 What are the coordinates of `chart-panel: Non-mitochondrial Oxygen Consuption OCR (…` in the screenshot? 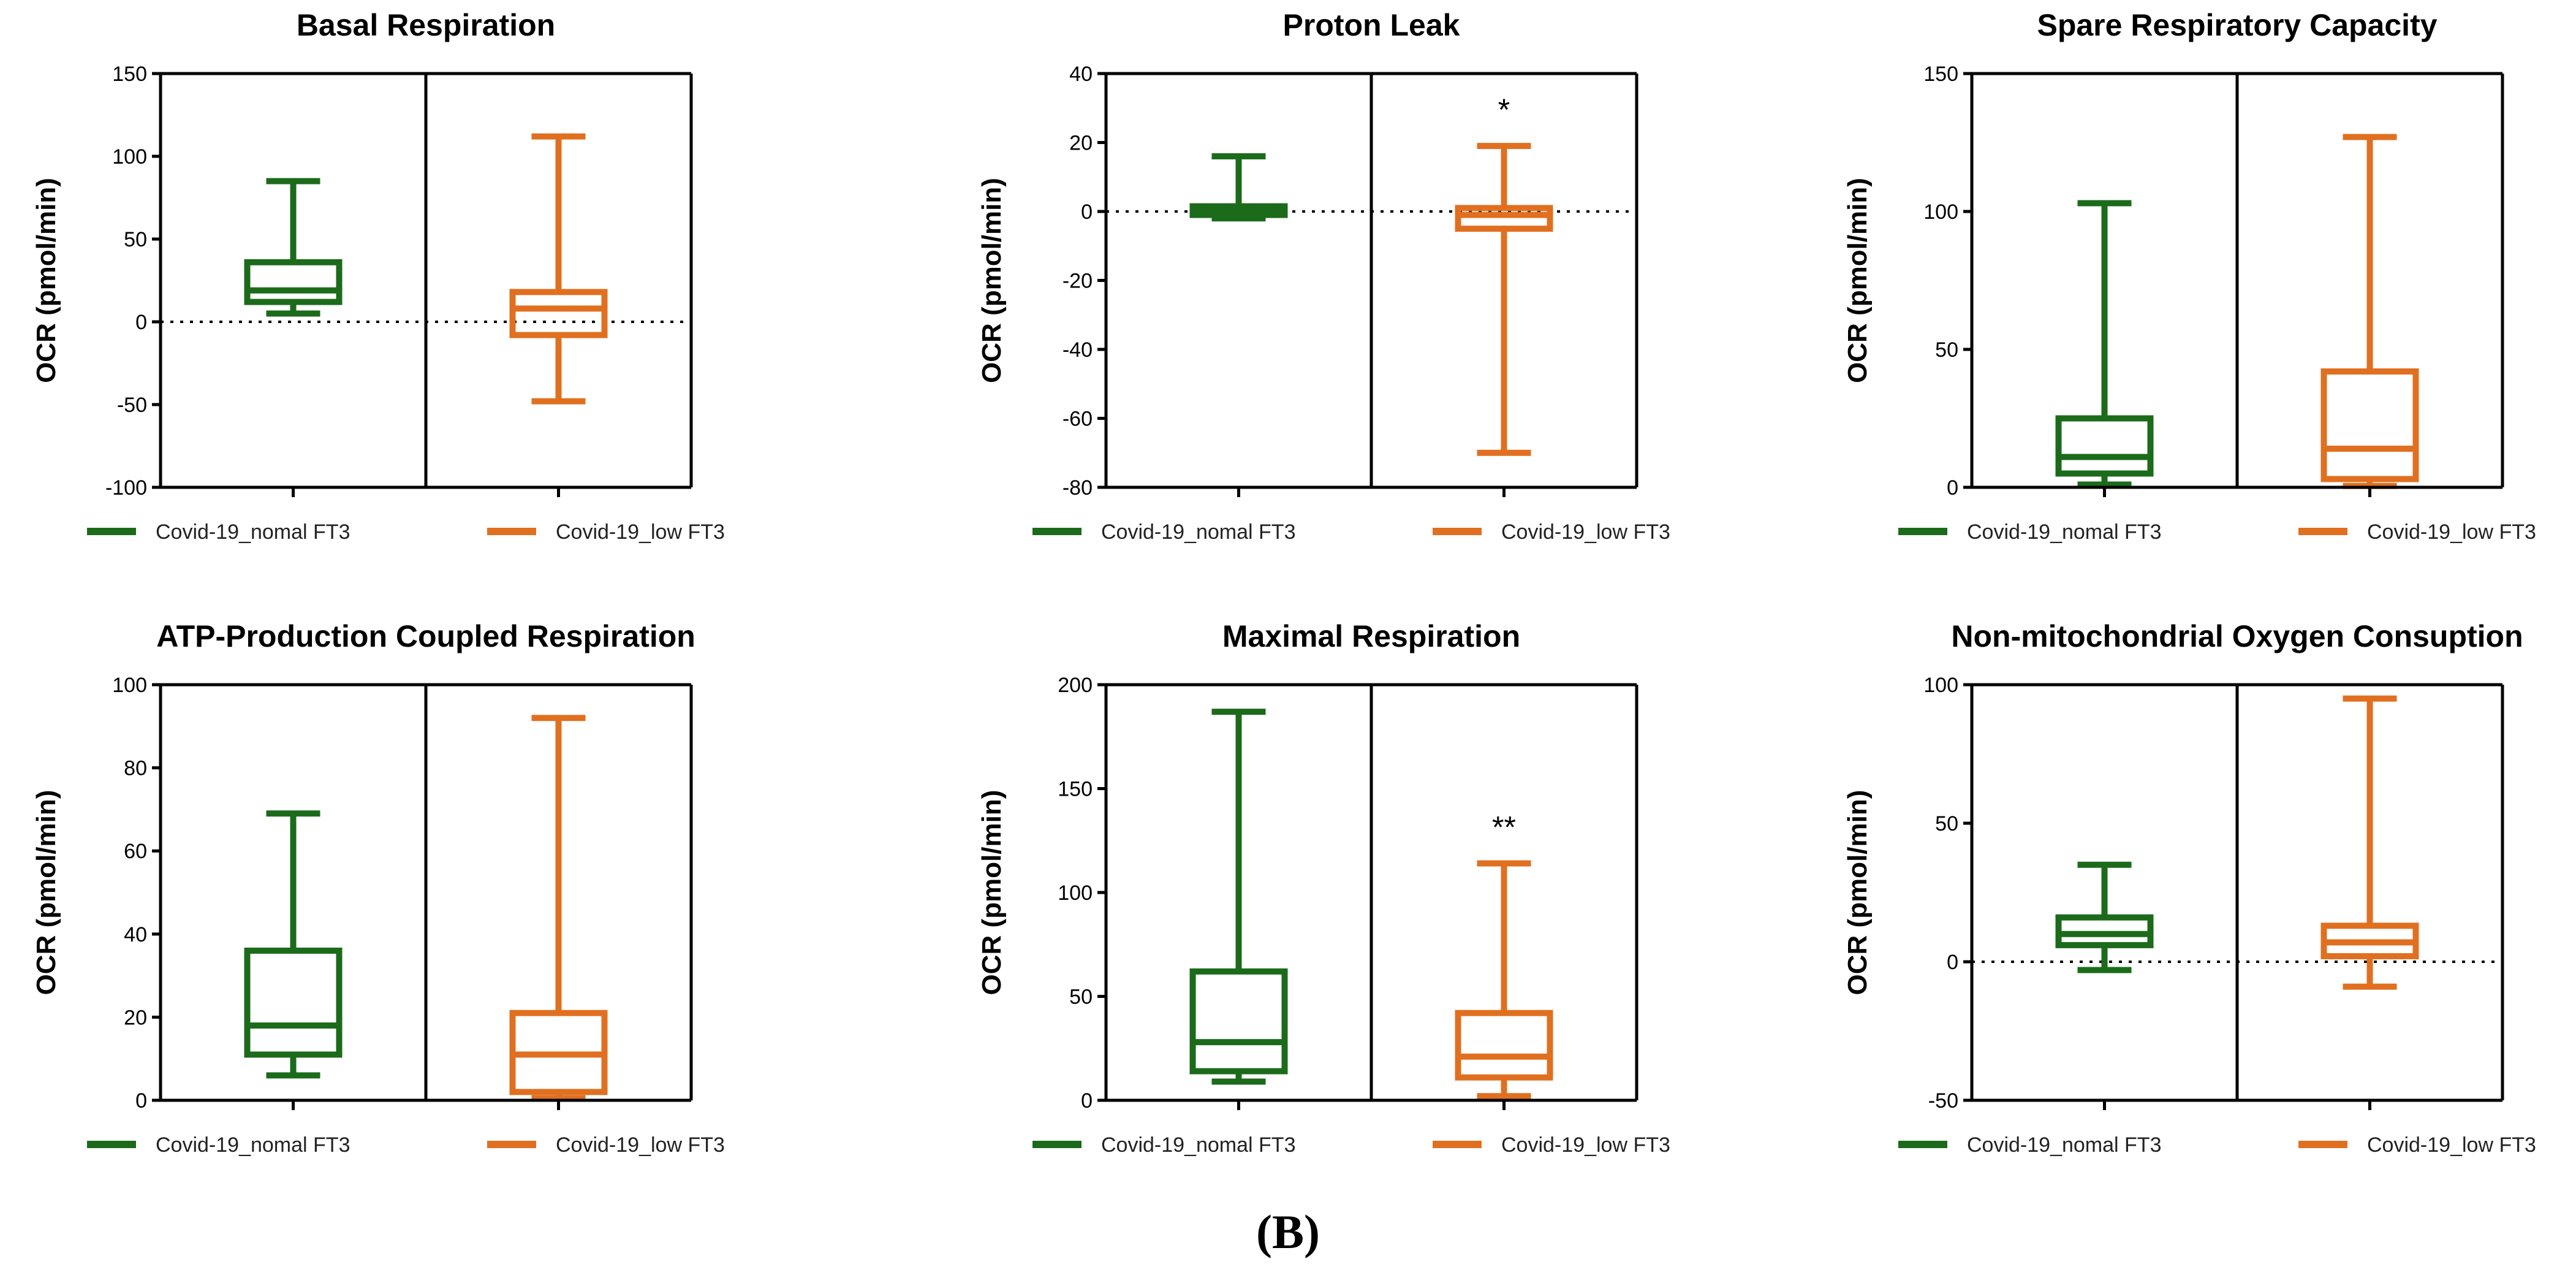 It's located at (2189, 888).